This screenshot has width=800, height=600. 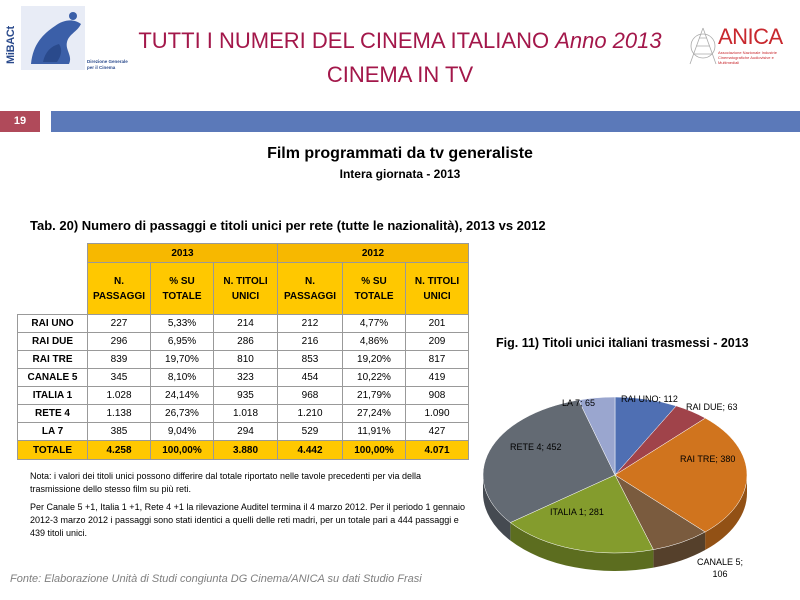 What do you see at coordinates (245, 341) in the screenshot?
I see `table-cell: 286` at bounding box center [245, 341].